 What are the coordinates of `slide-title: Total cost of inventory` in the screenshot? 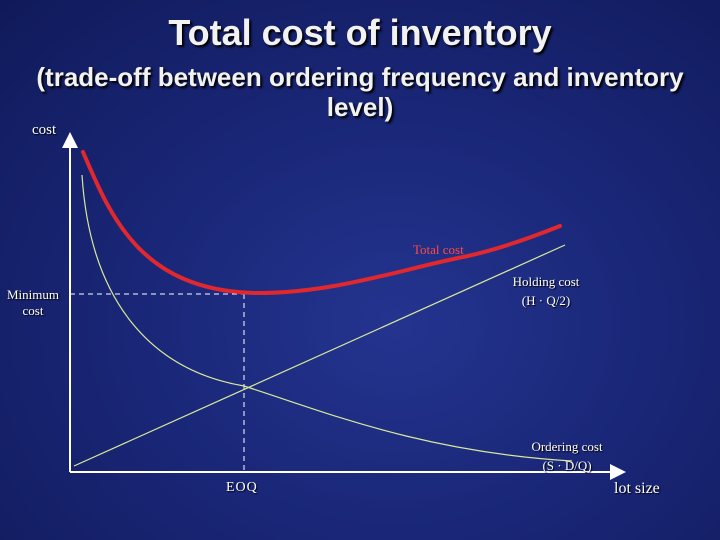 It's located at (360, 32).